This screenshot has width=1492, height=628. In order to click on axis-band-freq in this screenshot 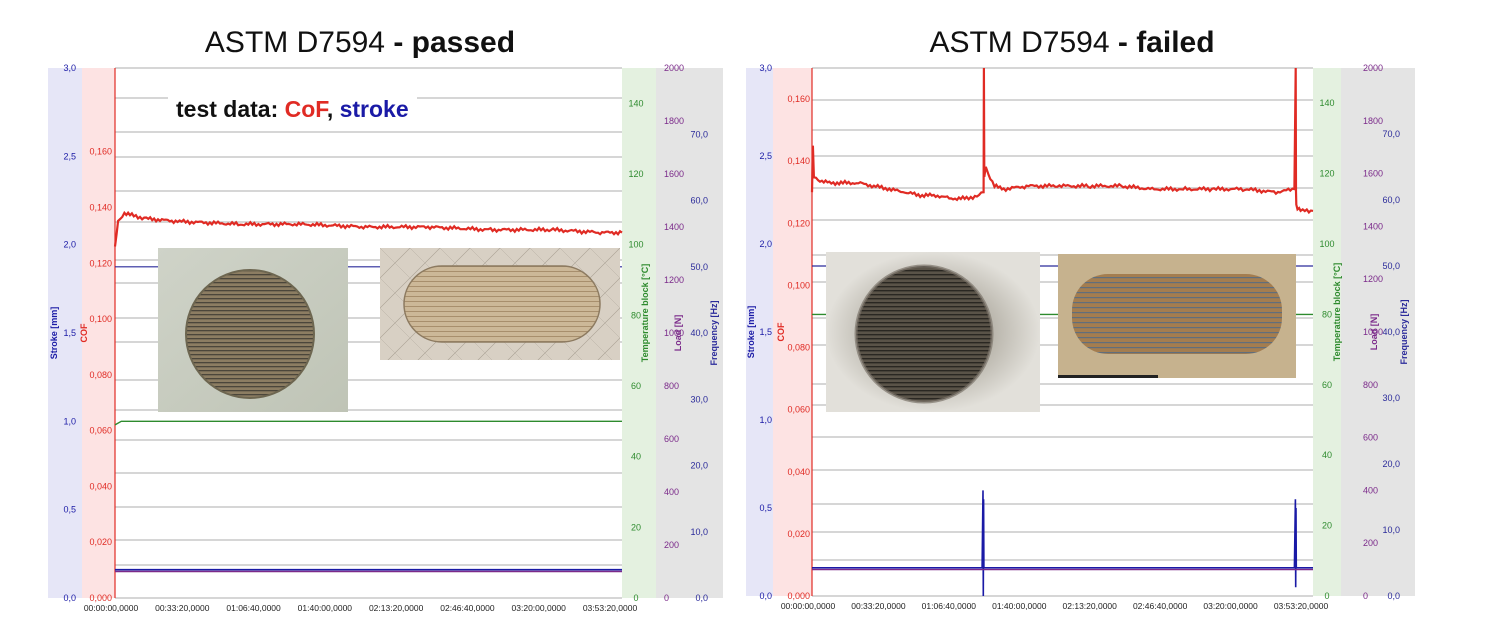, I will do `click(1386, 332)`.